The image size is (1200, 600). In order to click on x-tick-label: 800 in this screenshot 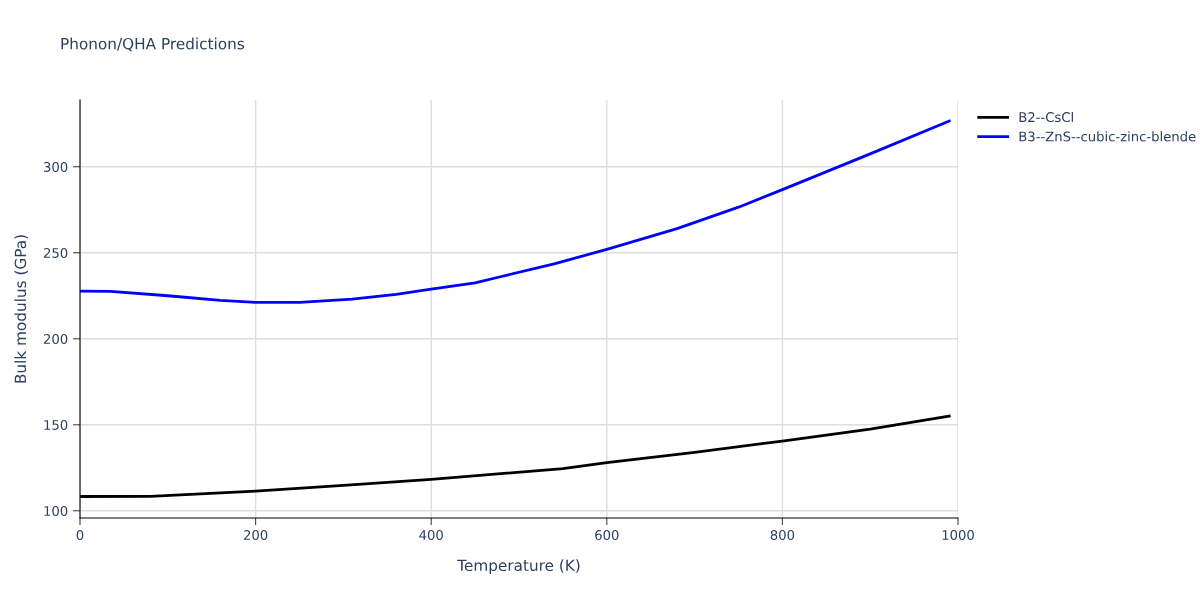, I will do `click(782, 535)`.